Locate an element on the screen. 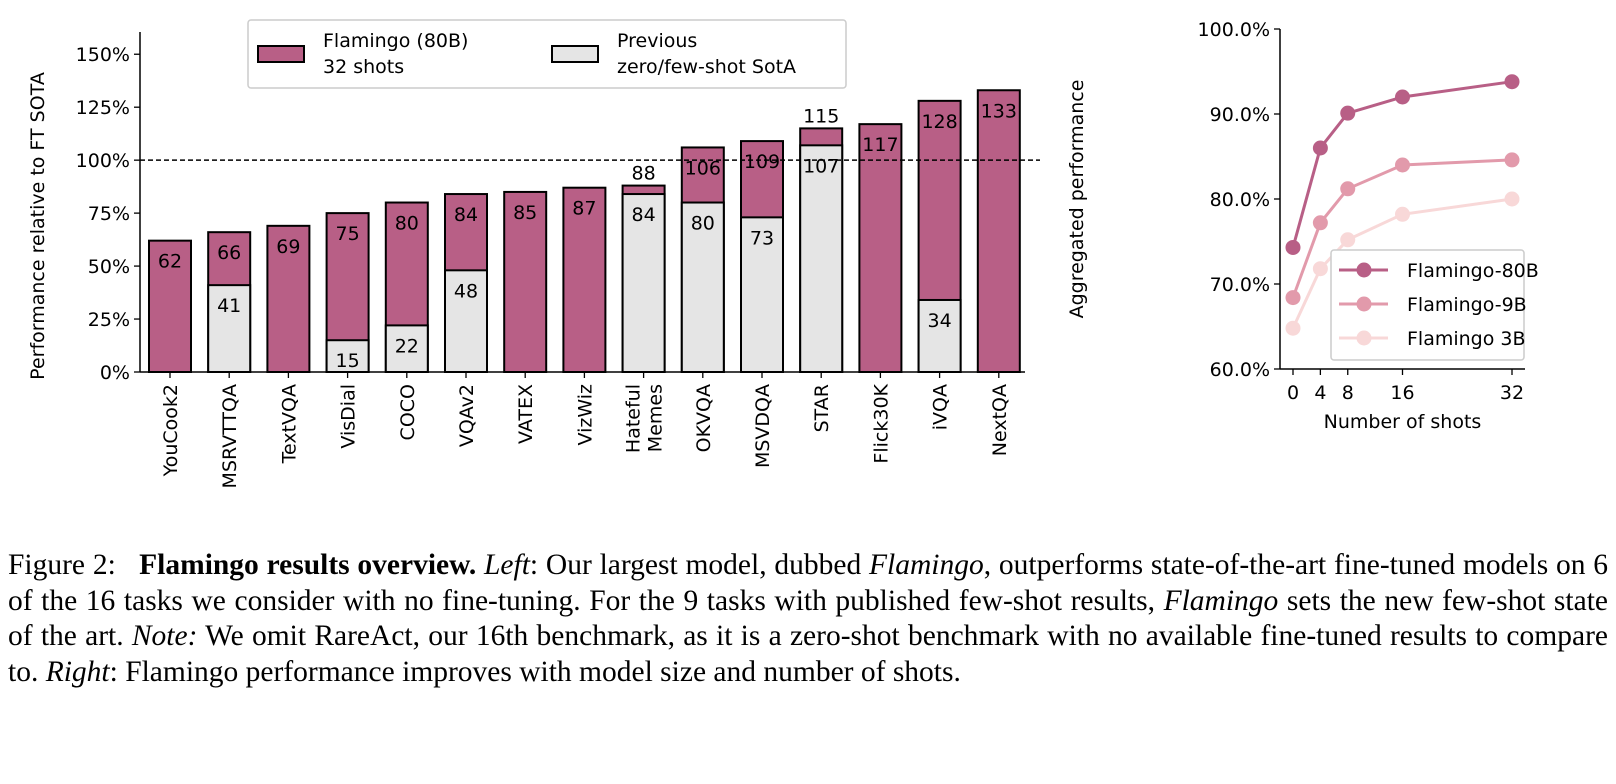 Image resolution: width=1616 pixels, height=784 pixels. previous-value-label: 107 is located at coordinates (821, 166).